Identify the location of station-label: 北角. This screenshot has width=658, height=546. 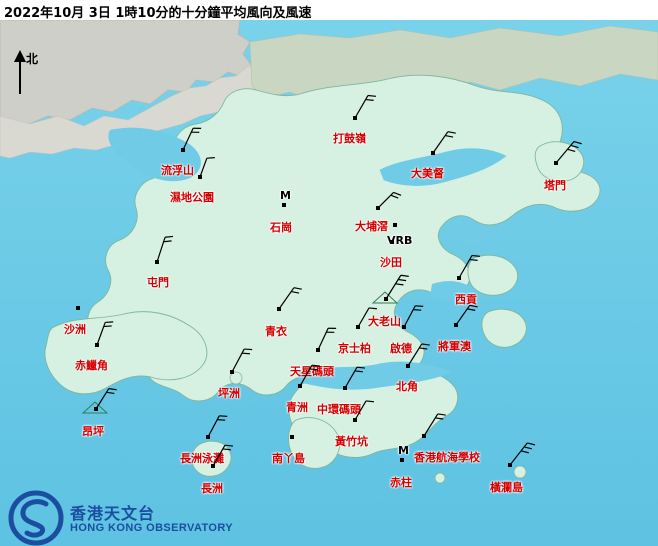
(407, 386).